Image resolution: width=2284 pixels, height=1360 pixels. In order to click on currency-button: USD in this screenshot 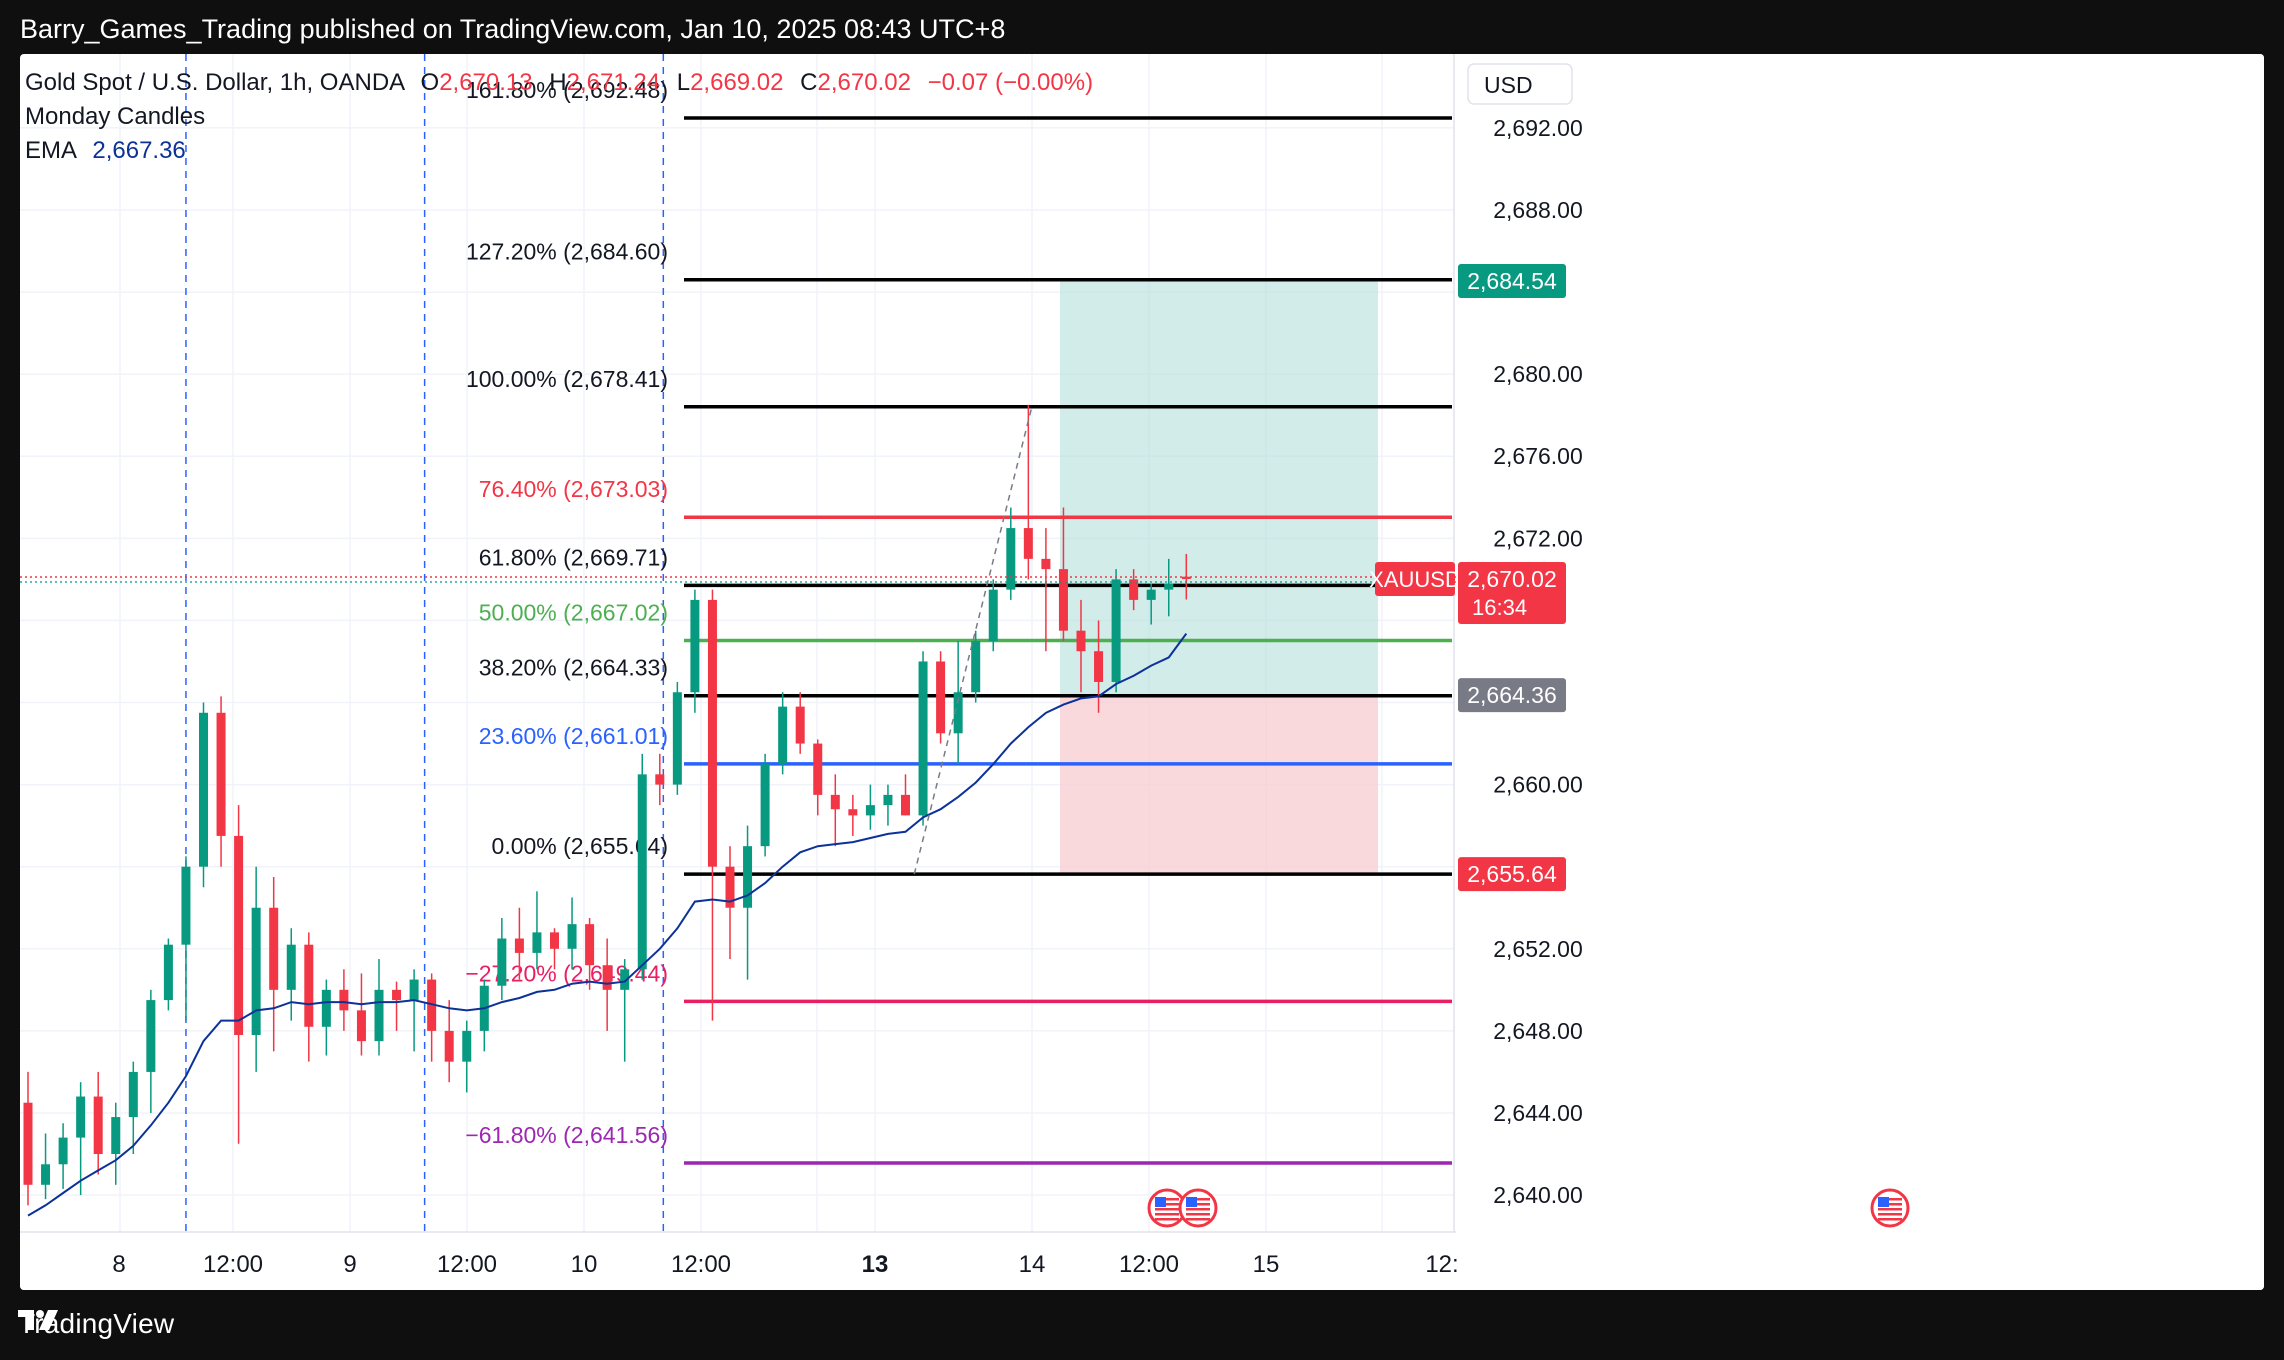, I will do `click(1520, 84)`.